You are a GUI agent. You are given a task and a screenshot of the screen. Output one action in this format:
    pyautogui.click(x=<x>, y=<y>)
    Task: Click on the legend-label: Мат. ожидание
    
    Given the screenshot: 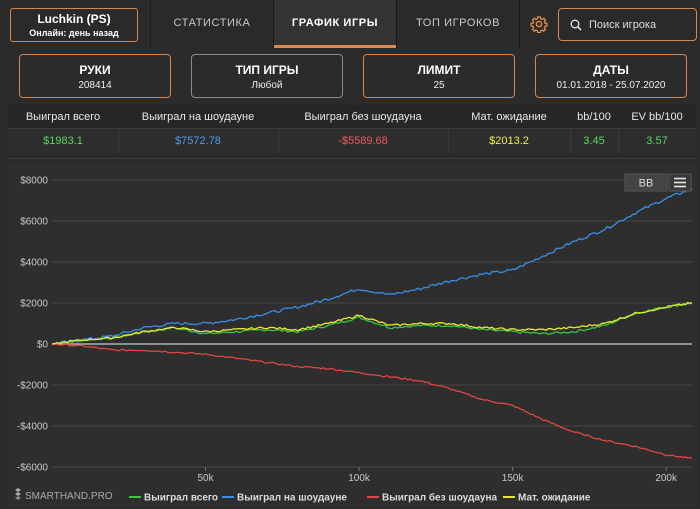 What is the action you would take?
    pyautogui.click(x=554, y=498)
    